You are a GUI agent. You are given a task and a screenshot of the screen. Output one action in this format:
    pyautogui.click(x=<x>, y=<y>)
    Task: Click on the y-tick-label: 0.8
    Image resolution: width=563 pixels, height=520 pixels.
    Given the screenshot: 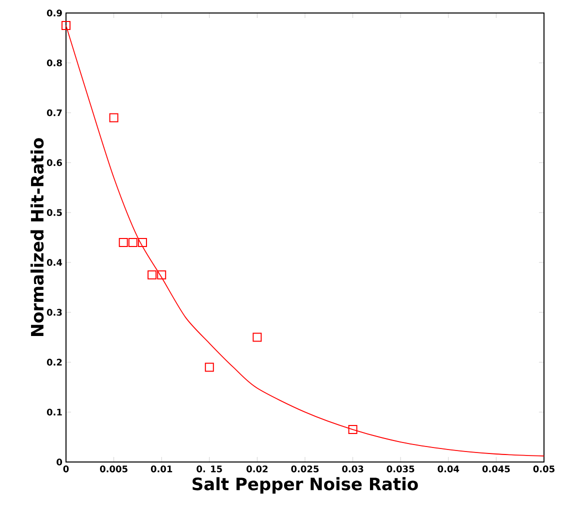 What is the action you would take?
    pyautogui.click(x=54, y=62)
    